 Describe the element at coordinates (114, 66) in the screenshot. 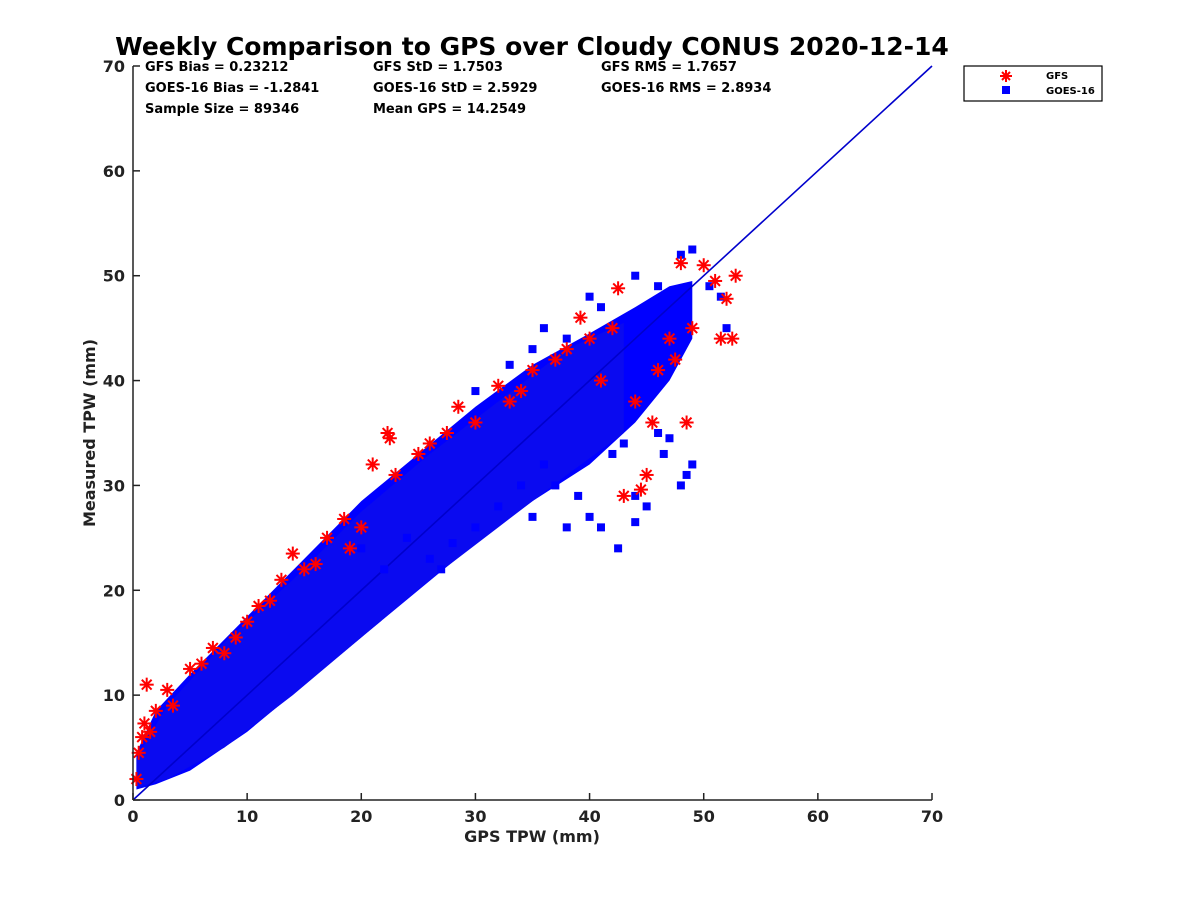

I see `y-tick-label: 70` at that location.